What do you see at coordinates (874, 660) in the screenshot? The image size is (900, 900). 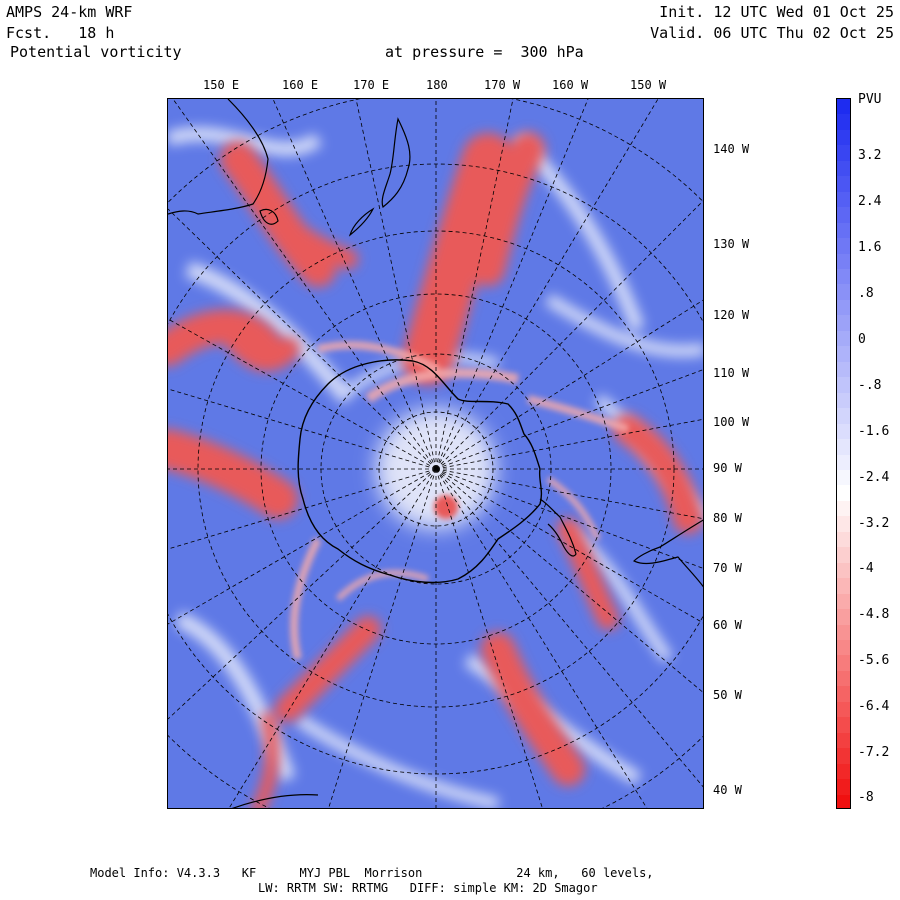 I see `colorbar-label: -5.6` at bounding box center [874, 660].